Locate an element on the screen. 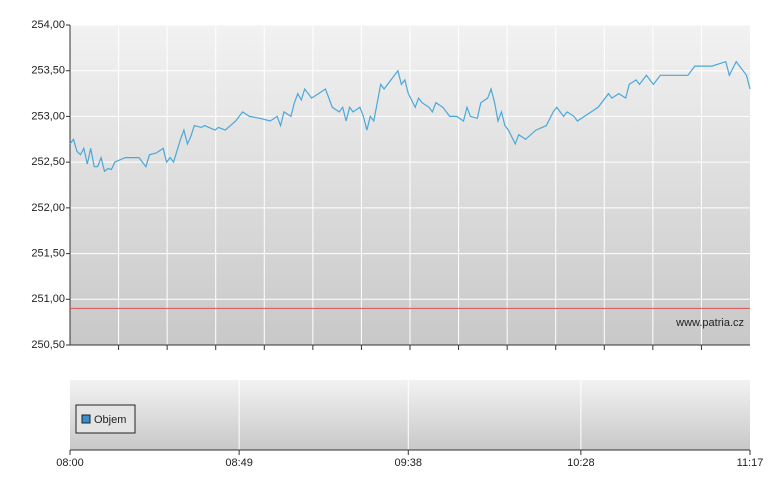  volume-area is located at coordinates (410, 415).